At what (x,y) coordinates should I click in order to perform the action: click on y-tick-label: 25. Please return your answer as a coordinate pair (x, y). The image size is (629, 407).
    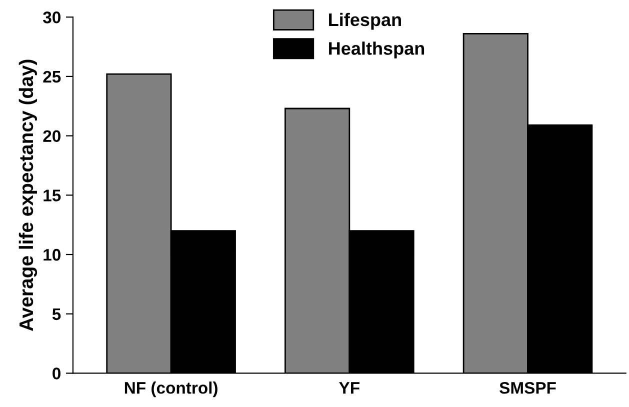
    Looking at the image, I should click on (52, 76).